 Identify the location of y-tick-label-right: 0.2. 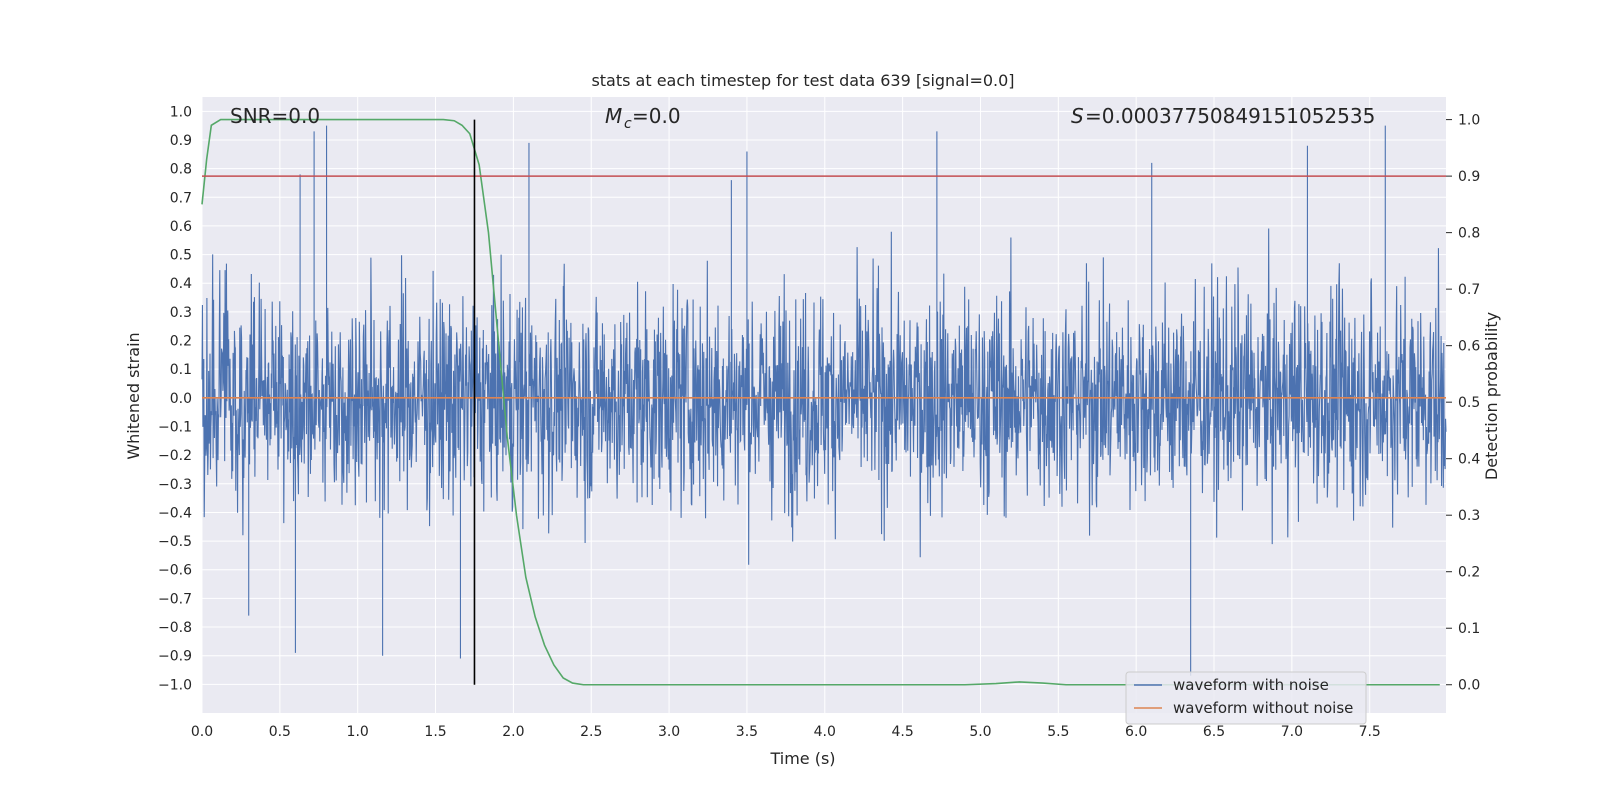
(1469, 573).